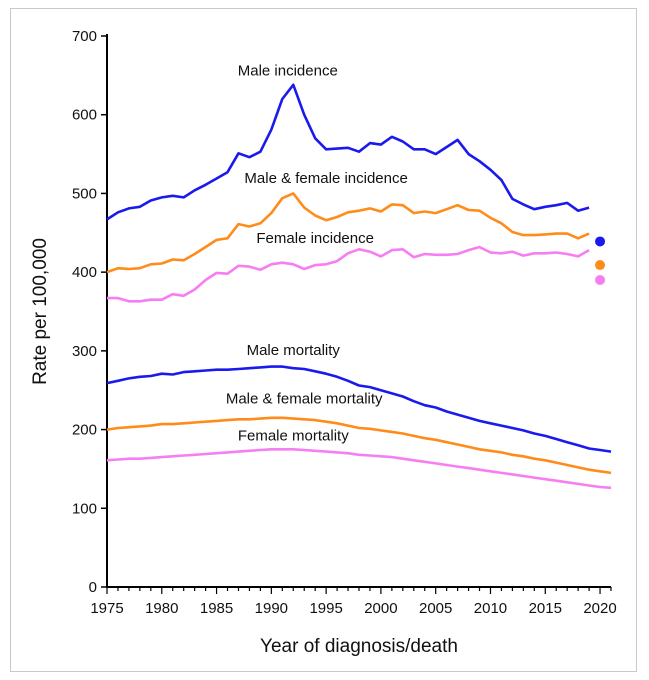  I want to click on series-male-and-female-mortality-line, so click(359, 445).